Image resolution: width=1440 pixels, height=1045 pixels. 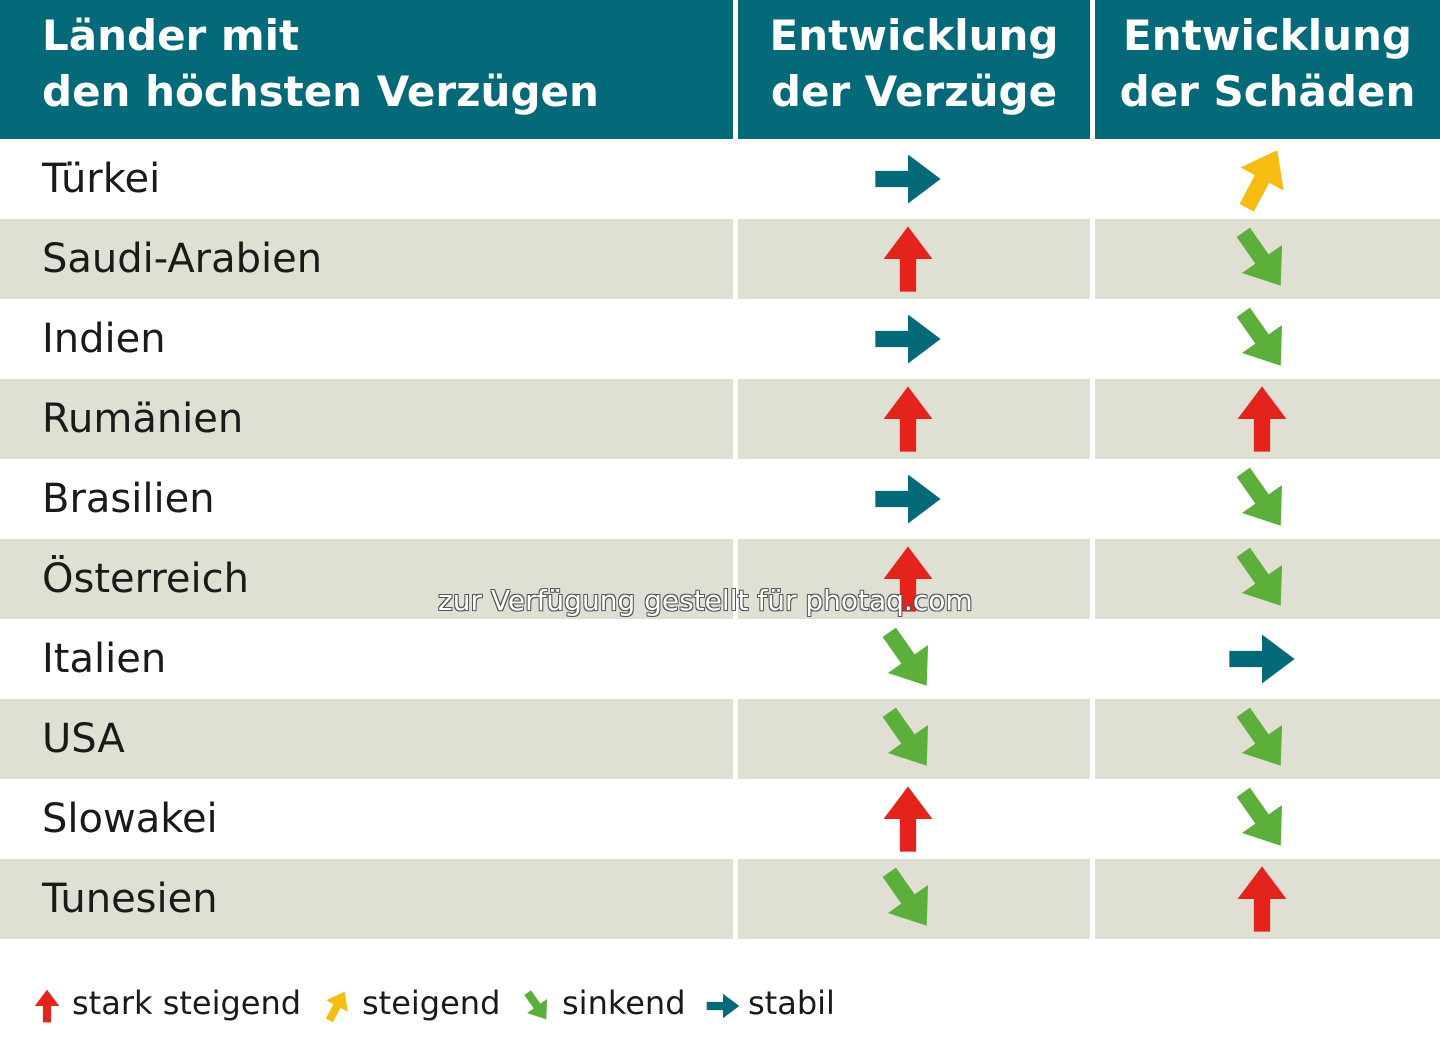 I want to click on header-country: Länder mit den höchsten Verzügen, so click(x=366, y=69).